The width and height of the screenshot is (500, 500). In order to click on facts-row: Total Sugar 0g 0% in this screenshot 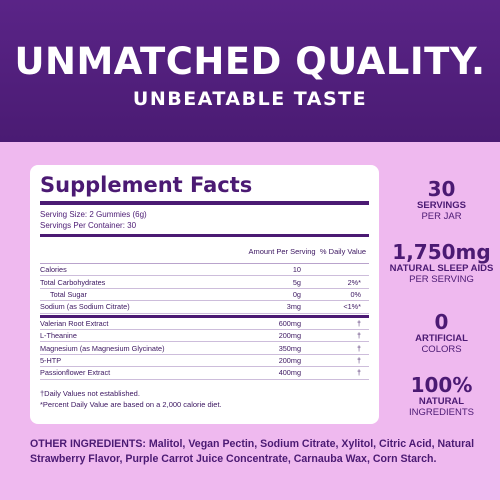, I will do `click(204, 295)`.